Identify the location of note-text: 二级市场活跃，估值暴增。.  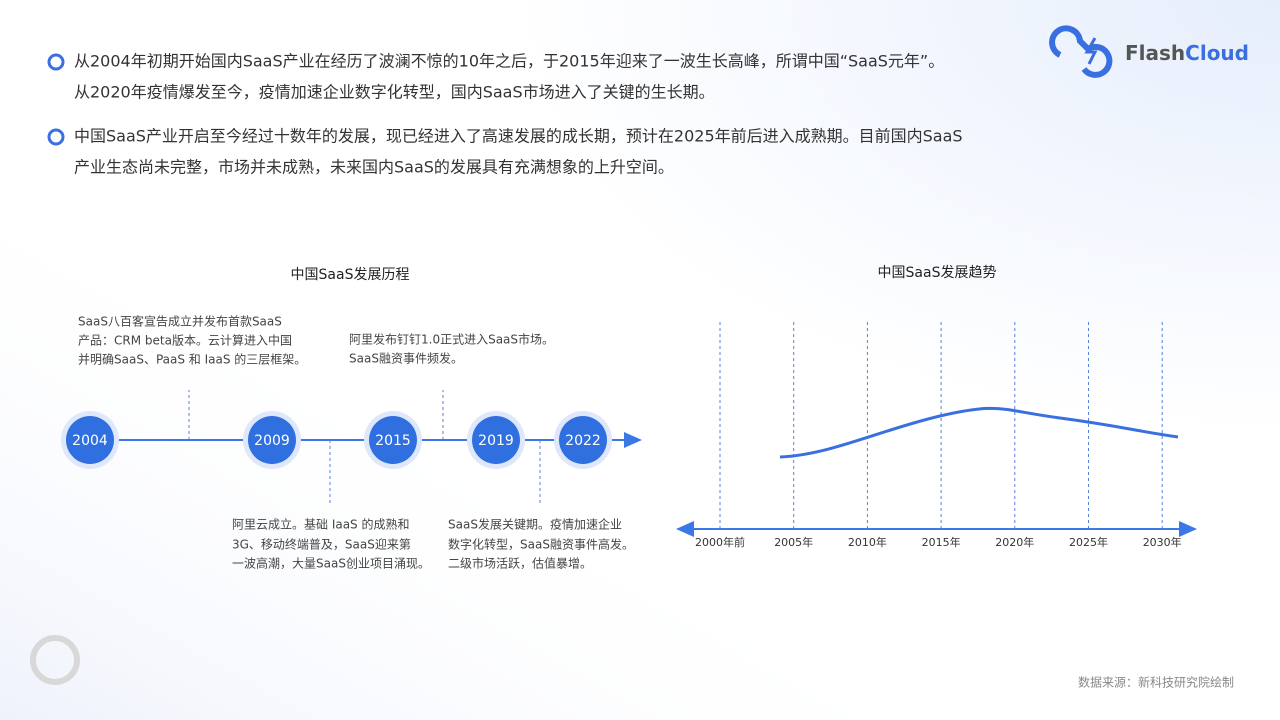
(520, 563).